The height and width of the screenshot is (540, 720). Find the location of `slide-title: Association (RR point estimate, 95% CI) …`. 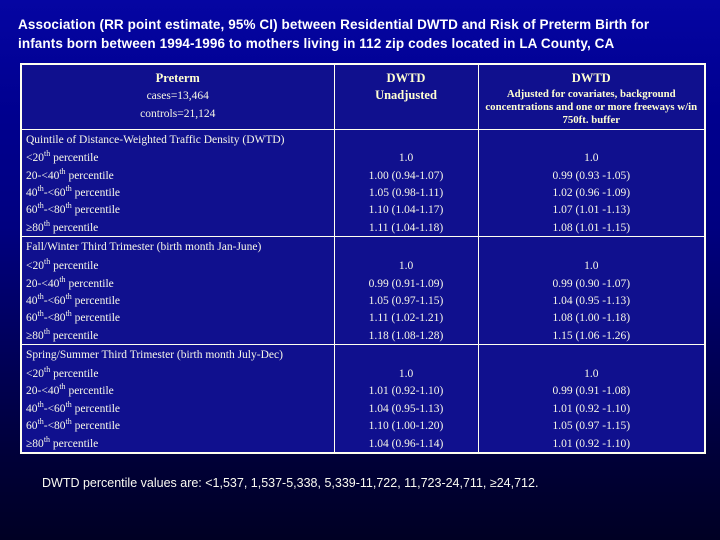

slide-title: Association (RR point estimate, 95% CI) … is located at coordinates (364, 34).